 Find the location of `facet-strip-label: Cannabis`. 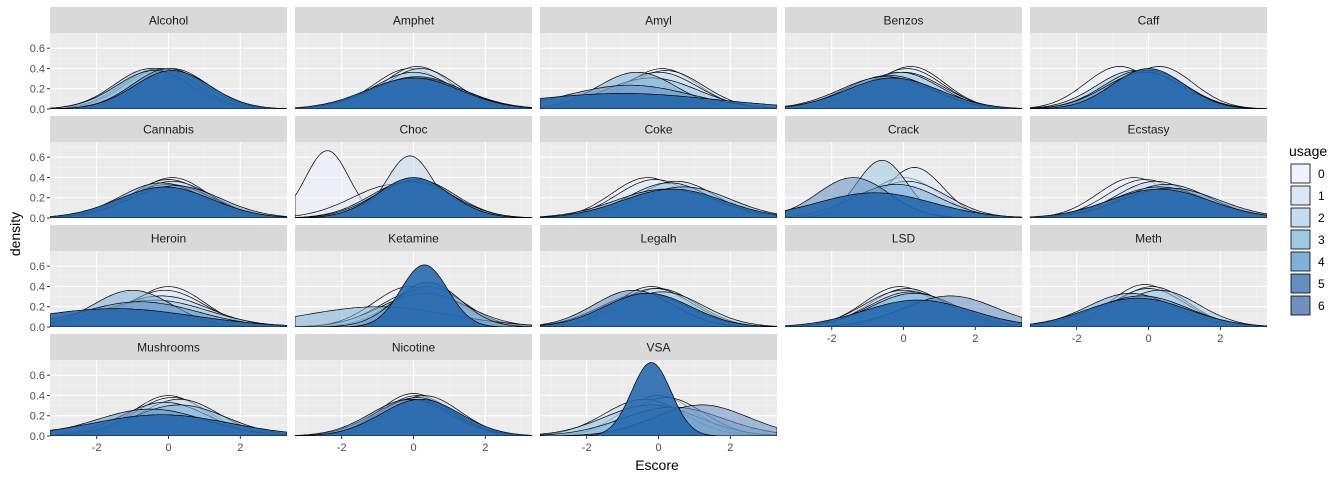

facet-strip-label: Cannabis is located at coordinates (168, 130).